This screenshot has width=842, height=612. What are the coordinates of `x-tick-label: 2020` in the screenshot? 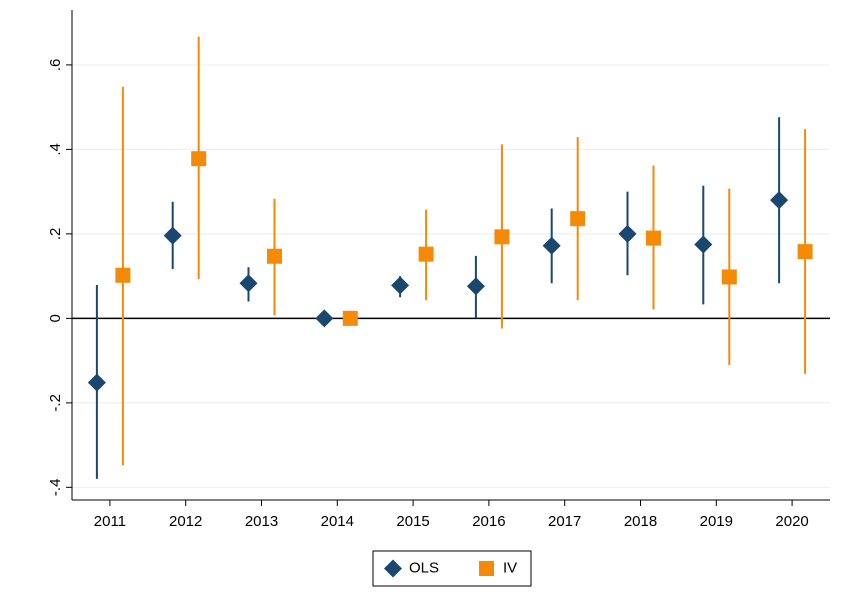 It's located at (791, 521).